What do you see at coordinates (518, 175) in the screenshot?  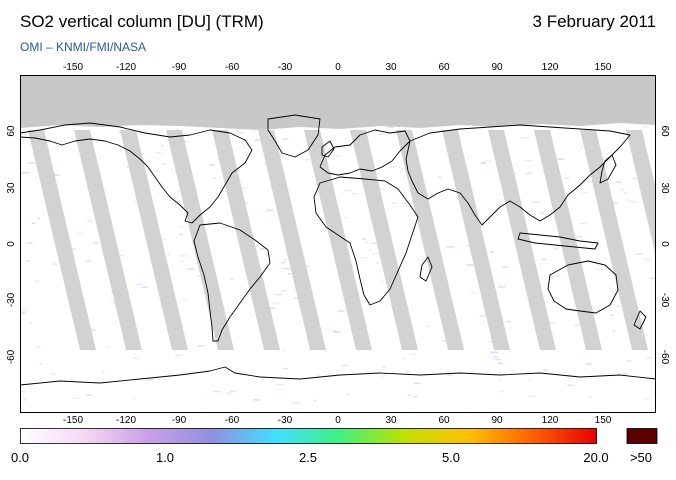 I see `asia` at bounding box center [518, 175].